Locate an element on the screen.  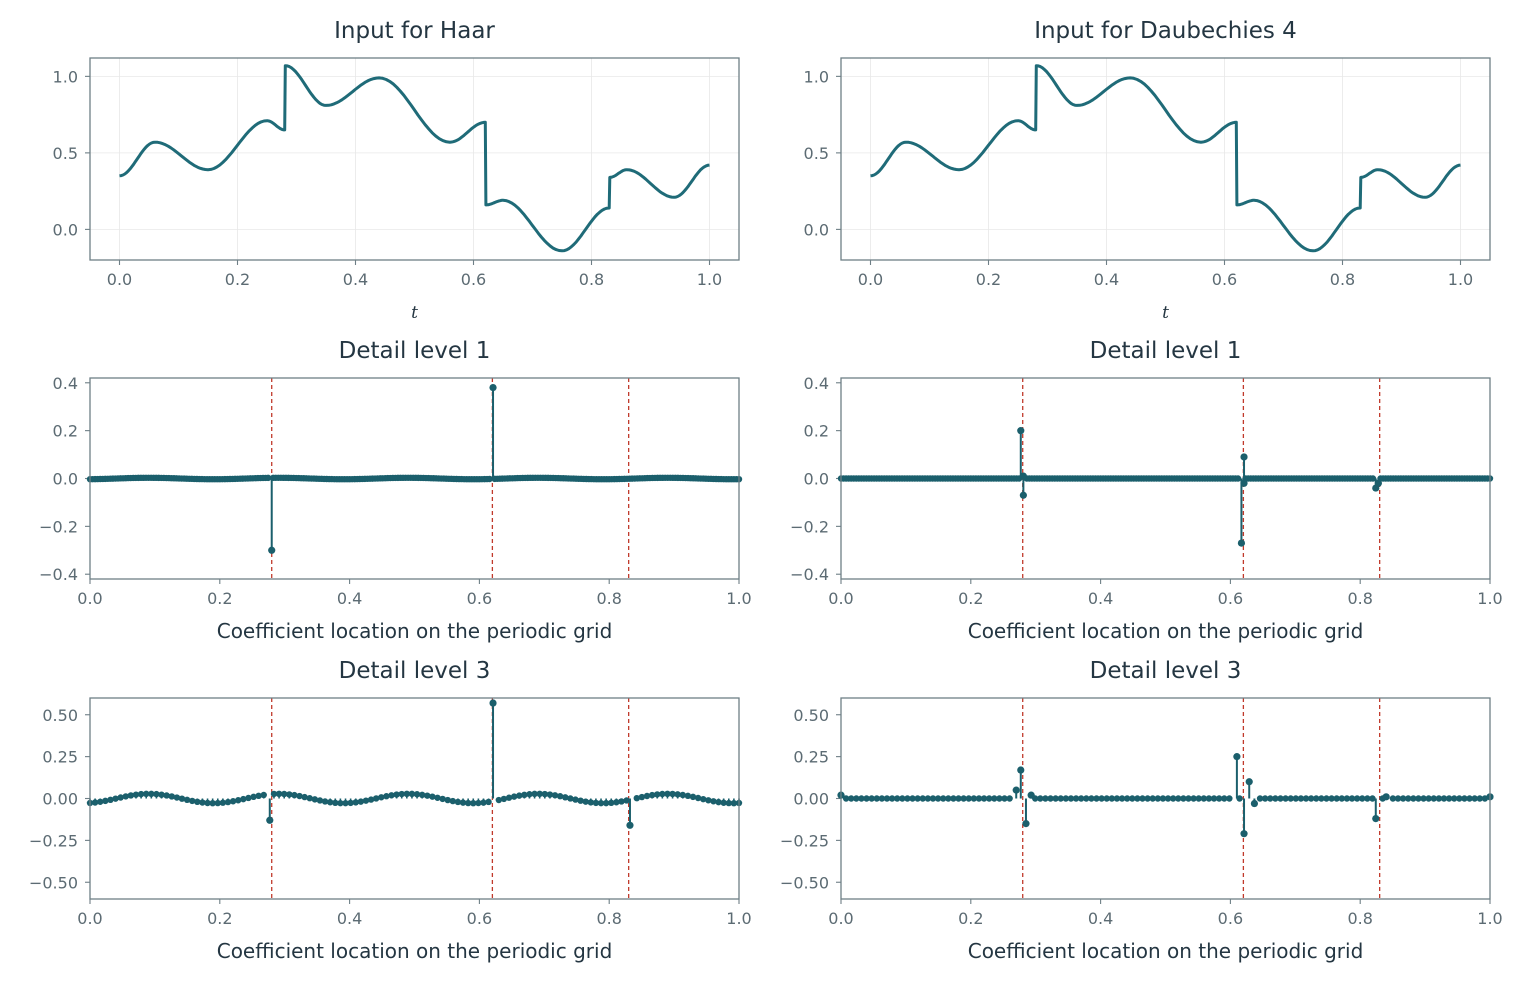
x-tick-label: 1.0 is located at coordinates (738, 918).